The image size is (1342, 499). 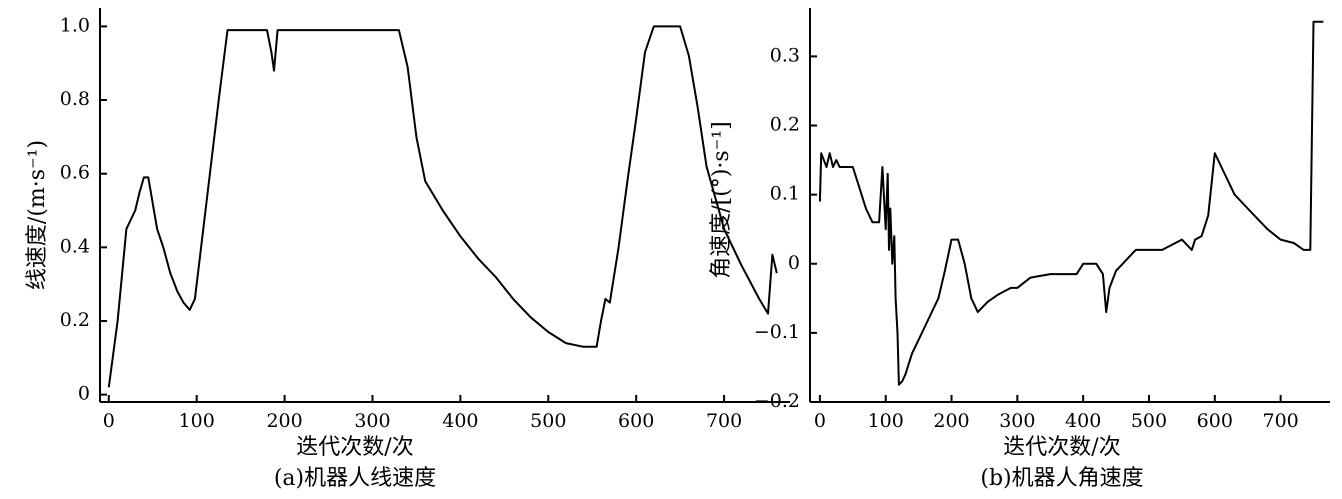 I want to click on y-ticks: −0.2 −0.1 0 0.1 0.2 0.3, so click(x=785, y=228).